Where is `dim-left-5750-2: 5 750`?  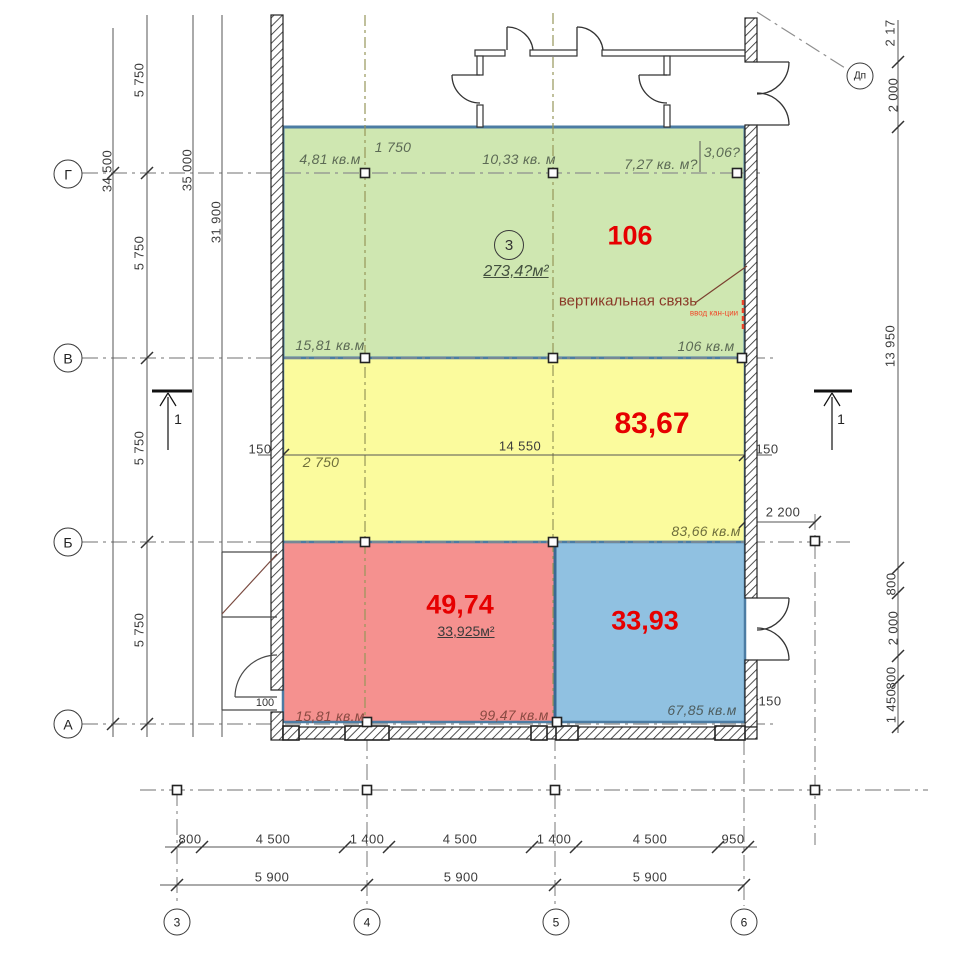 dim-left-5750-2: 5 750 is located at coordinates (139, 253).